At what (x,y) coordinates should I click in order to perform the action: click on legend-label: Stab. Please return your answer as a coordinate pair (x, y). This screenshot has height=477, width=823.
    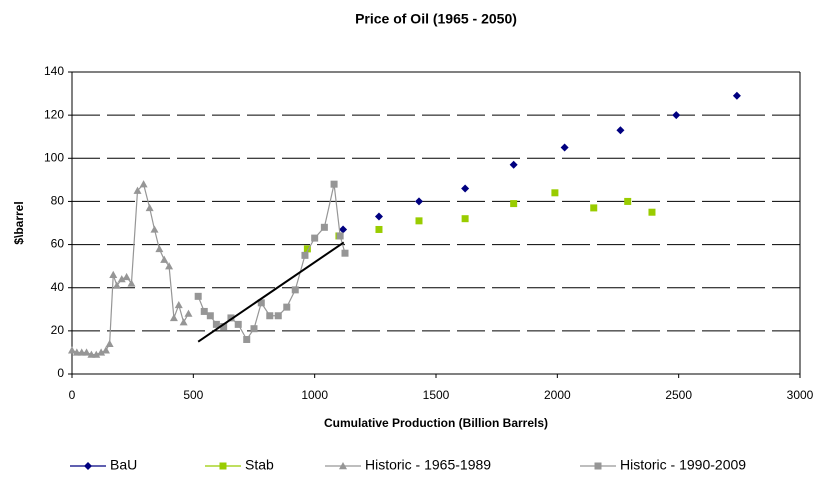
    Looking at the image, I should click on (259, 465).